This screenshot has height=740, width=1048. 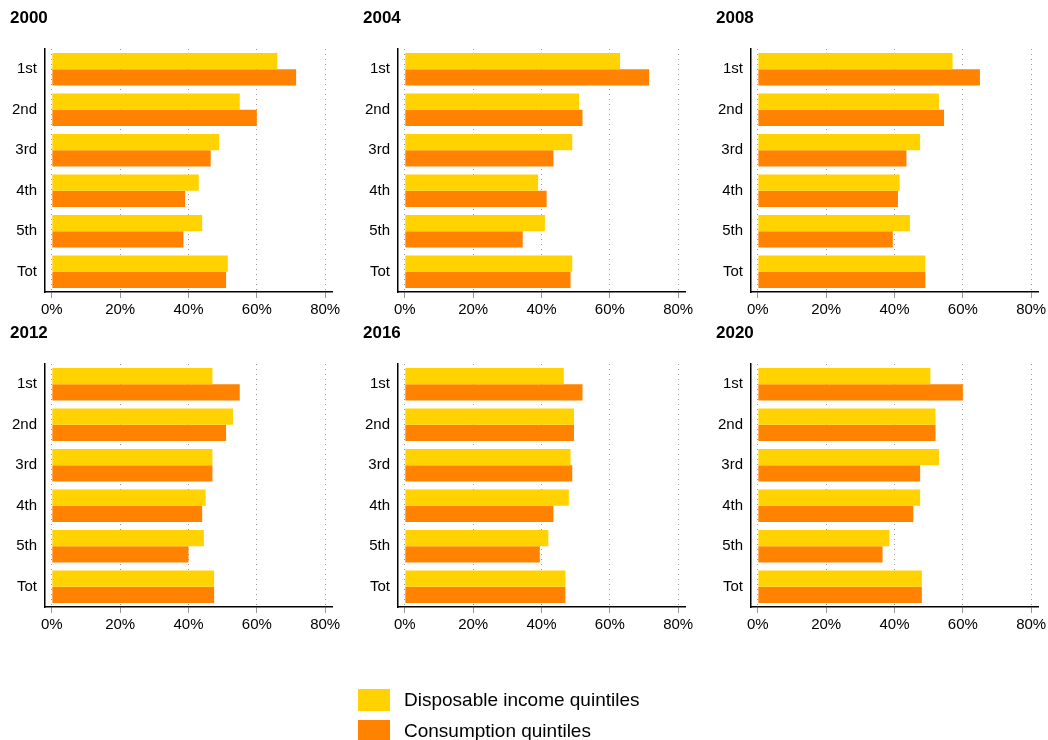 What do you see at coordinates (382, 18) in the screenshot?
I see `chart-title: 2004` at bounding box center [382, 18].